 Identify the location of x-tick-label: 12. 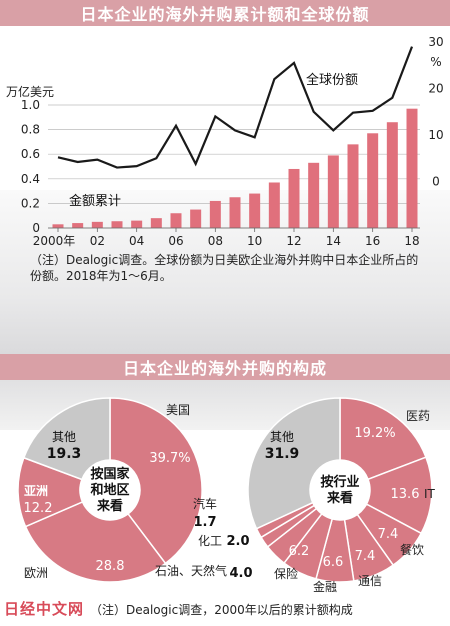
(293, 241).